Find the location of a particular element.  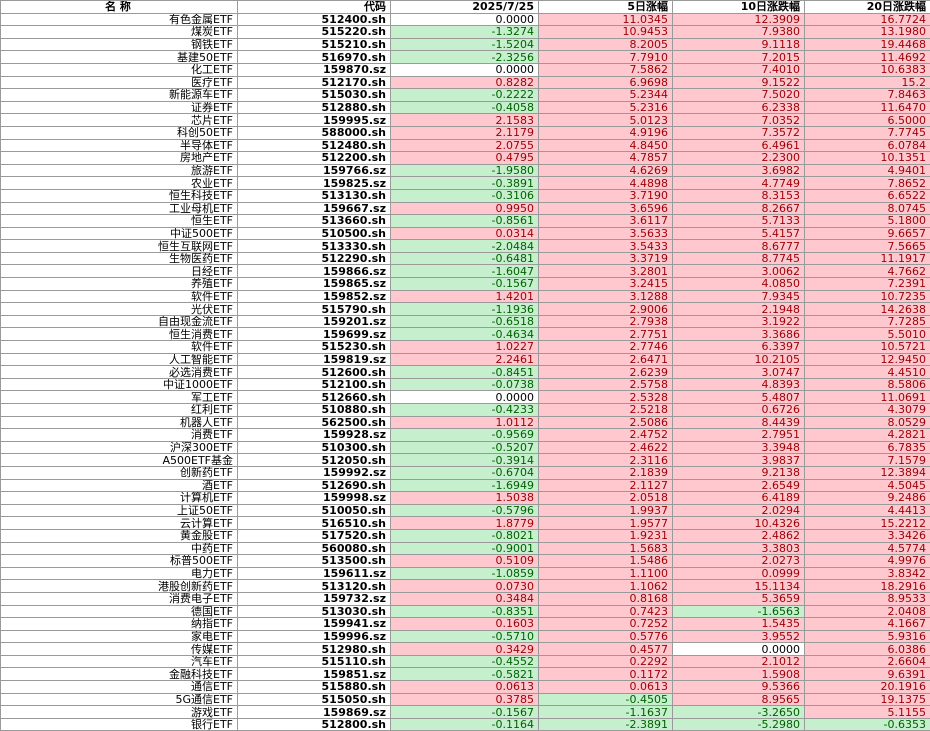

cell-10day: 2.2300 is located at coordinates (739, 158).